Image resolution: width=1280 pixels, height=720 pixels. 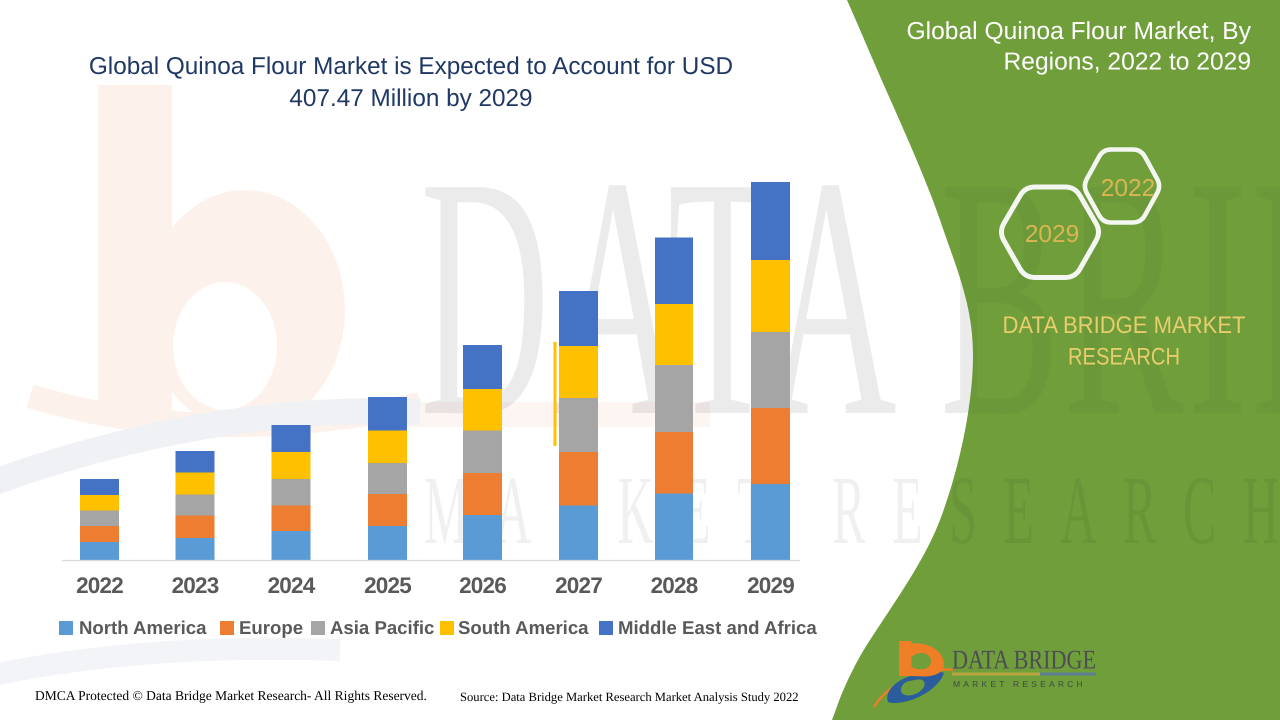 I want to click on svg-text: 2027, so click(x=578, y=585).